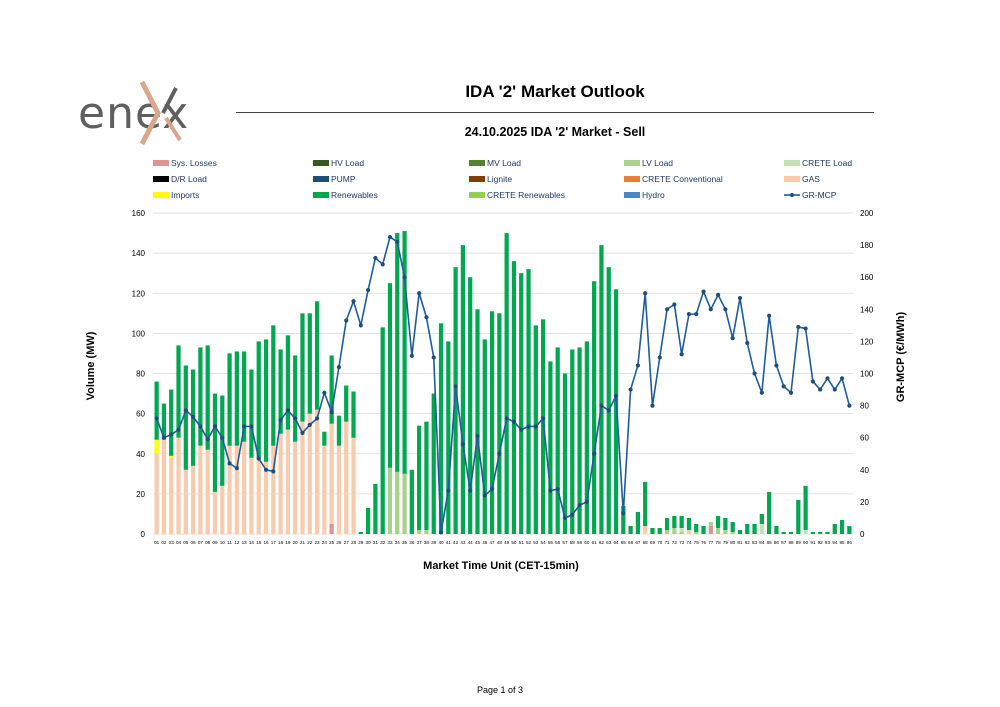  I want to click on y-tick-label: 100, so click(139, 333).